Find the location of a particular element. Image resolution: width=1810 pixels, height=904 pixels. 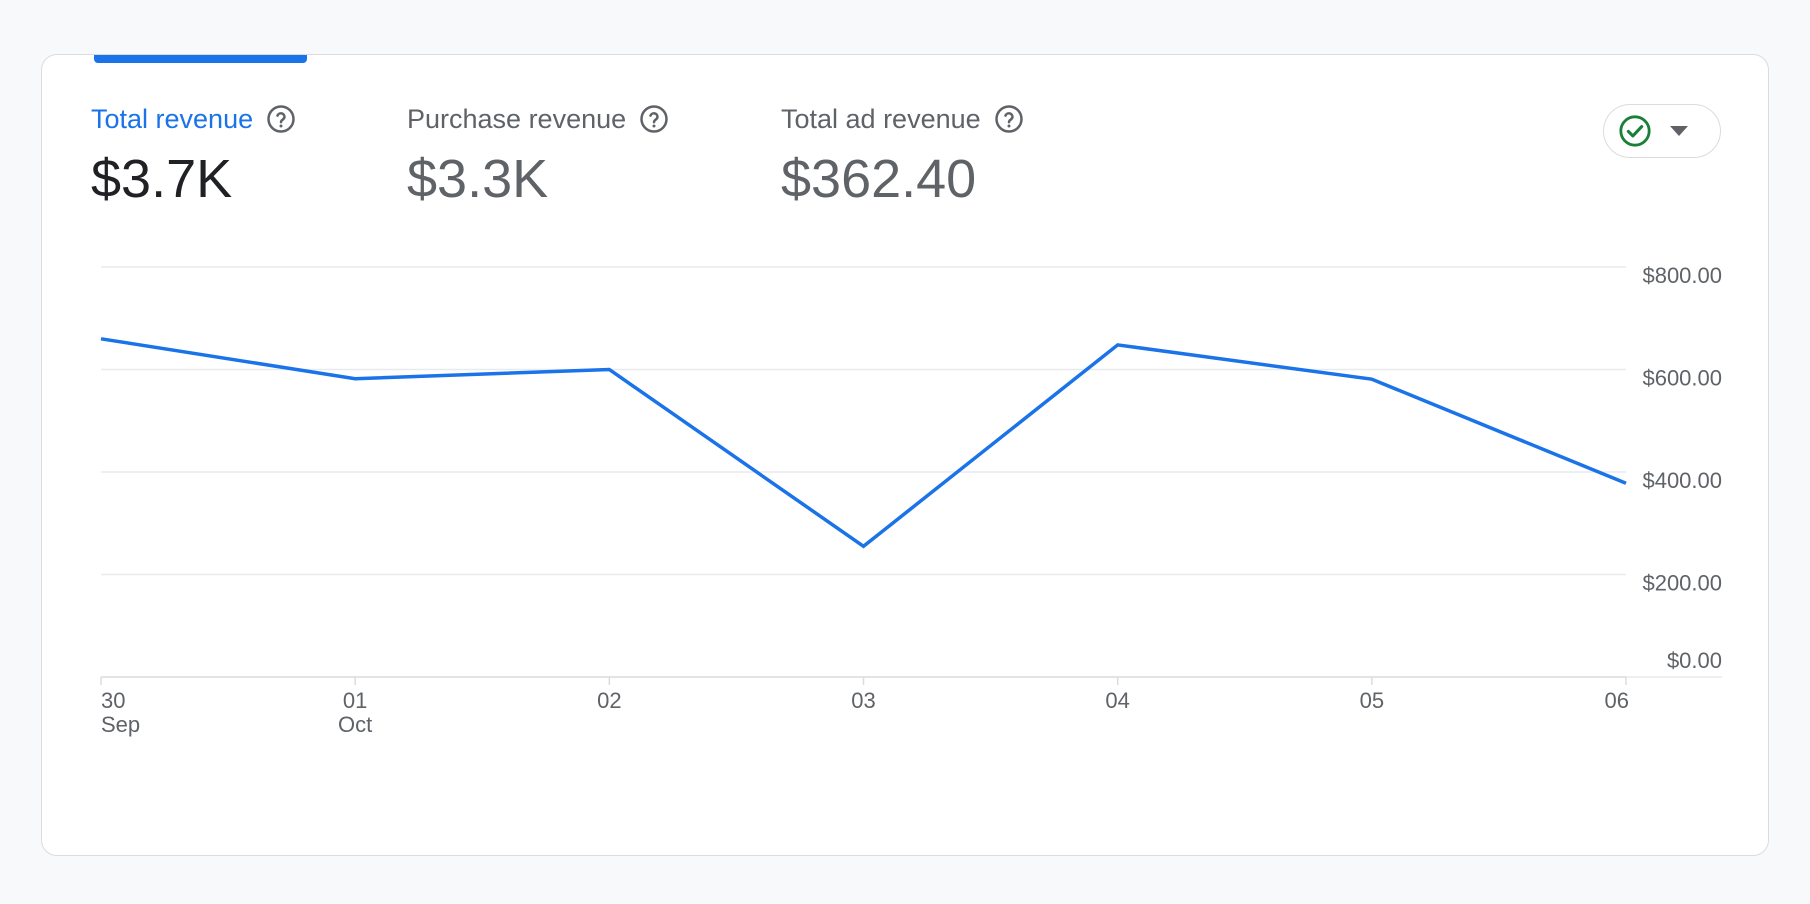

metric-label: Total ad revenue is located at coordinates (881, 118).